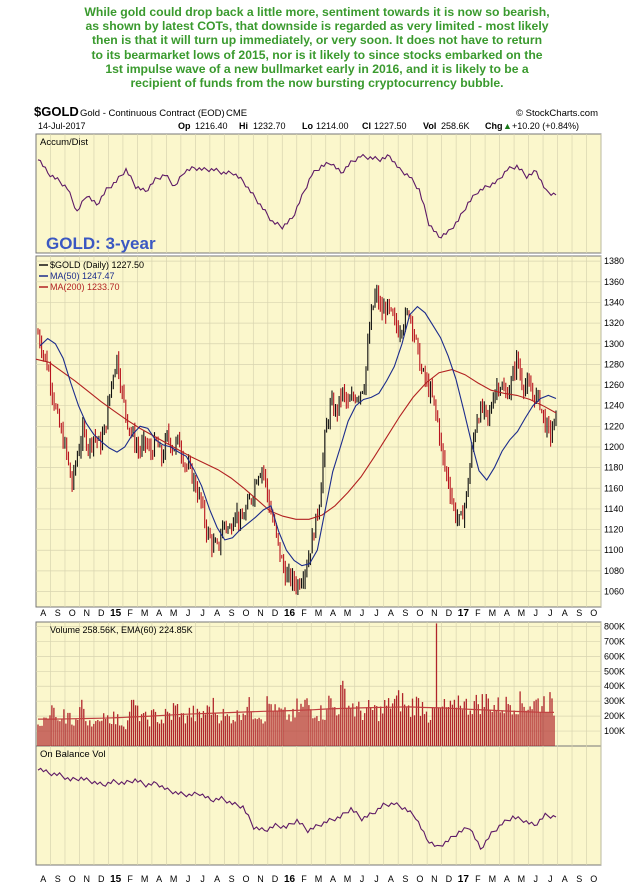 The height and width of the screenshot is (890, 634). What do you see at coordinates (121, 630) in the screenshot?
I see `volume-legend: Volume 258.56K, EMA(60) 224.85K` at bounding box center [121, 630].